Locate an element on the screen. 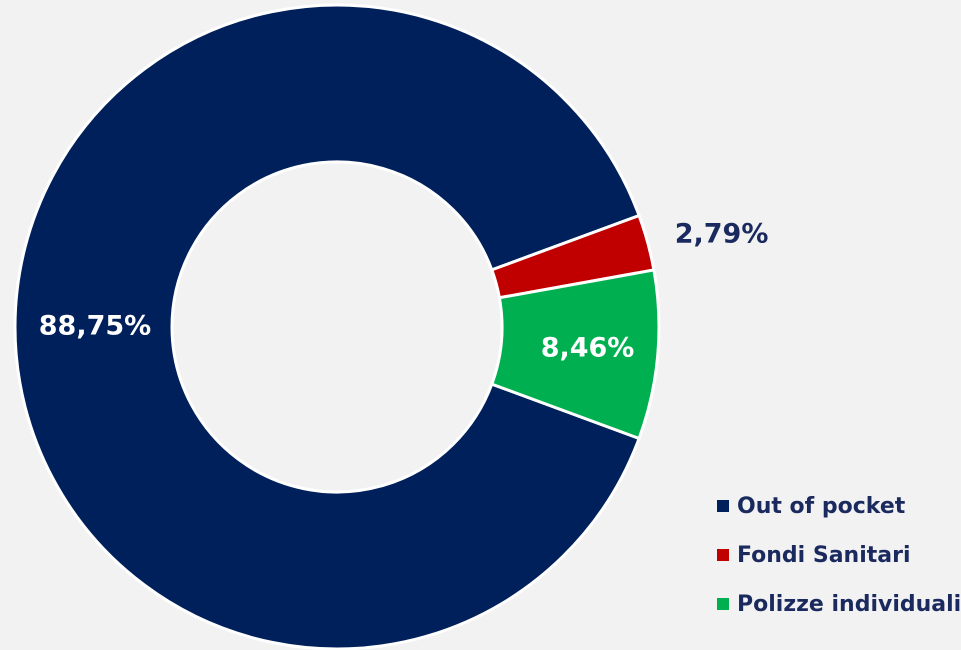  legend-item-polizze-individuali: Polizze individuali is located at coordinates (839, 604).